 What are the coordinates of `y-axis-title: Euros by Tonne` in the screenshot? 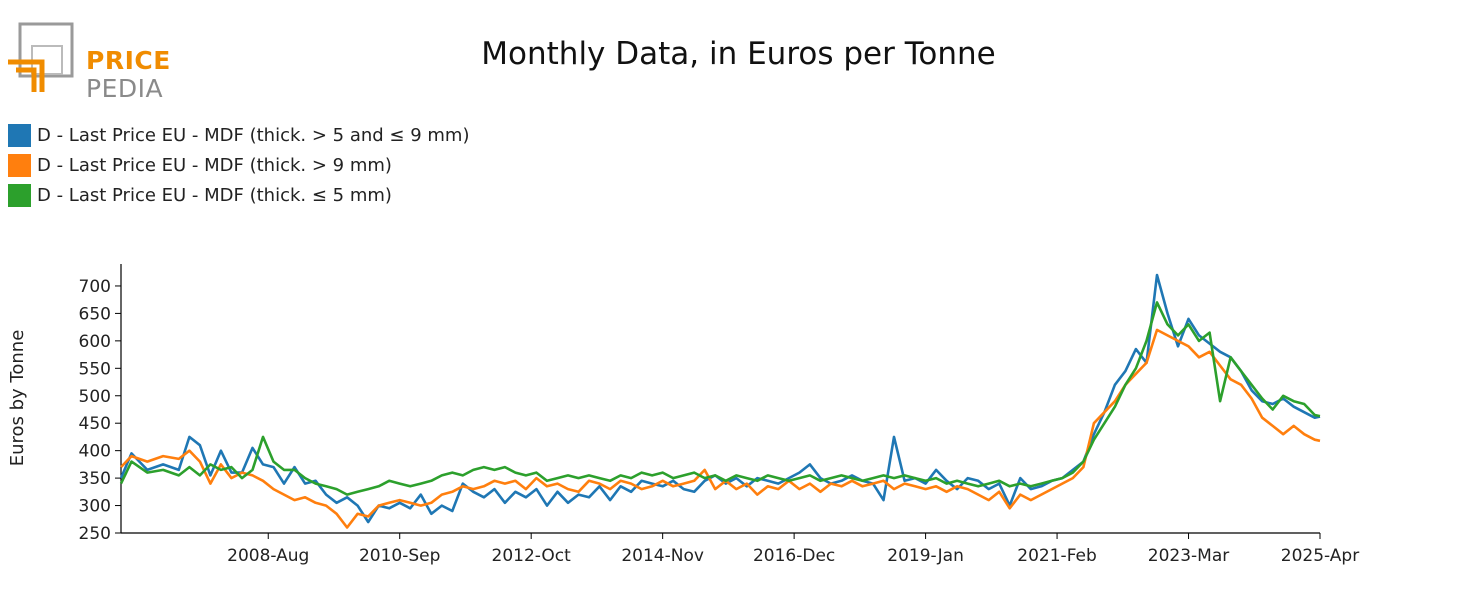 It's located at (17, 398).